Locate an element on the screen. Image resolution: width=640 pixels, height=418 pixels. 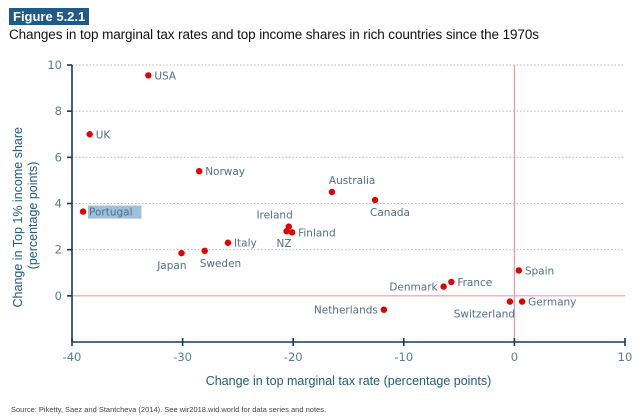
point-label-japan: Japan is located at coordinates (171, 266).